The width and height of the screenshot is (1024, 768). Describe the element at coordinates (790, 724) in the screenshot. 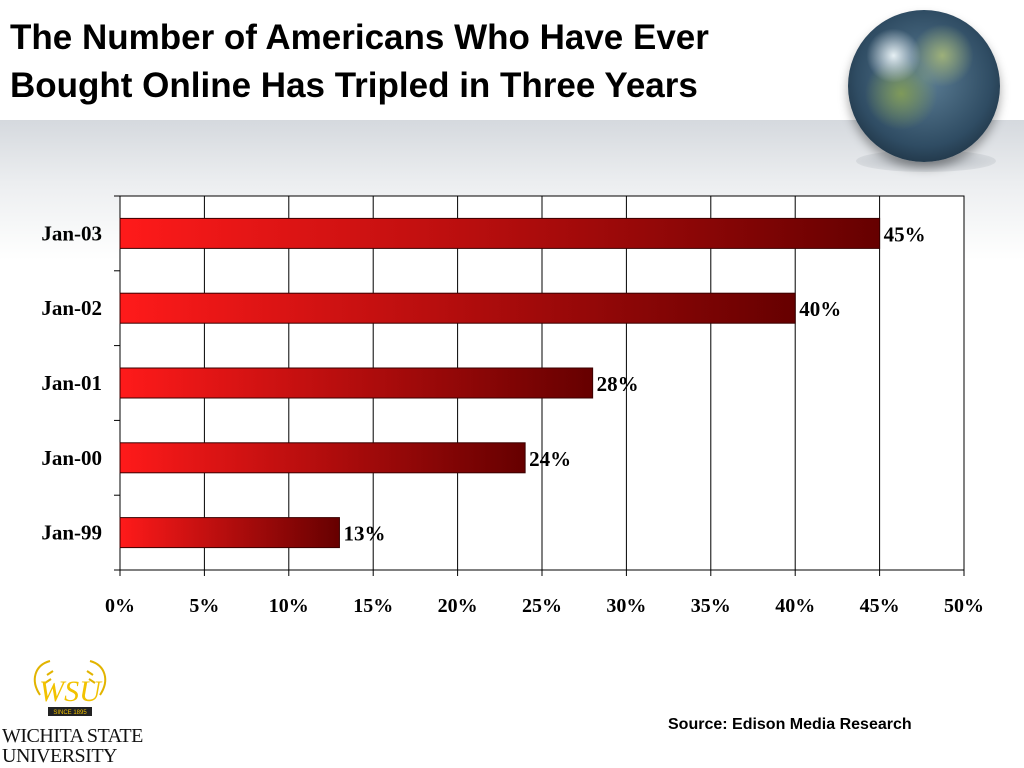

I see `source-note: Source: Edison Media Research` at that location.